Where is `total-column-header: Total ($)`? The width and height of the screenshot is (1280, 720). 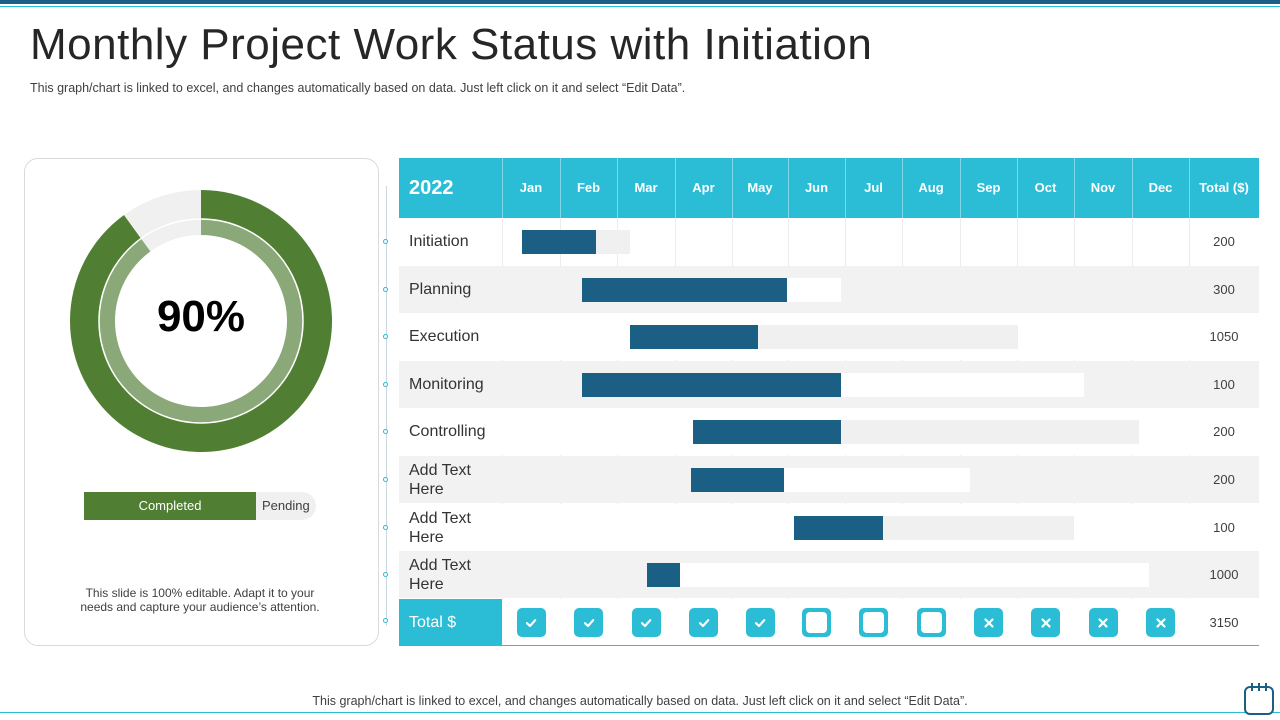
total-column-header: Total ($) is located at coordinates (1224, 187).